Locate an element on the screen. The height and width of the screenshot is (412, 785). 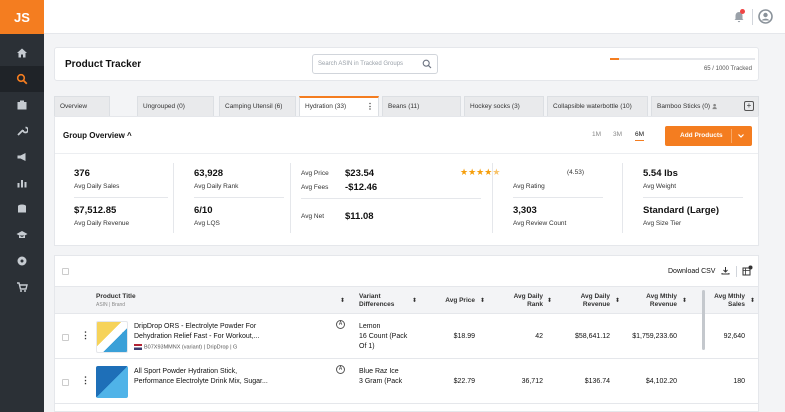
add-tab-icon: + is located at coordinates (749, 106).